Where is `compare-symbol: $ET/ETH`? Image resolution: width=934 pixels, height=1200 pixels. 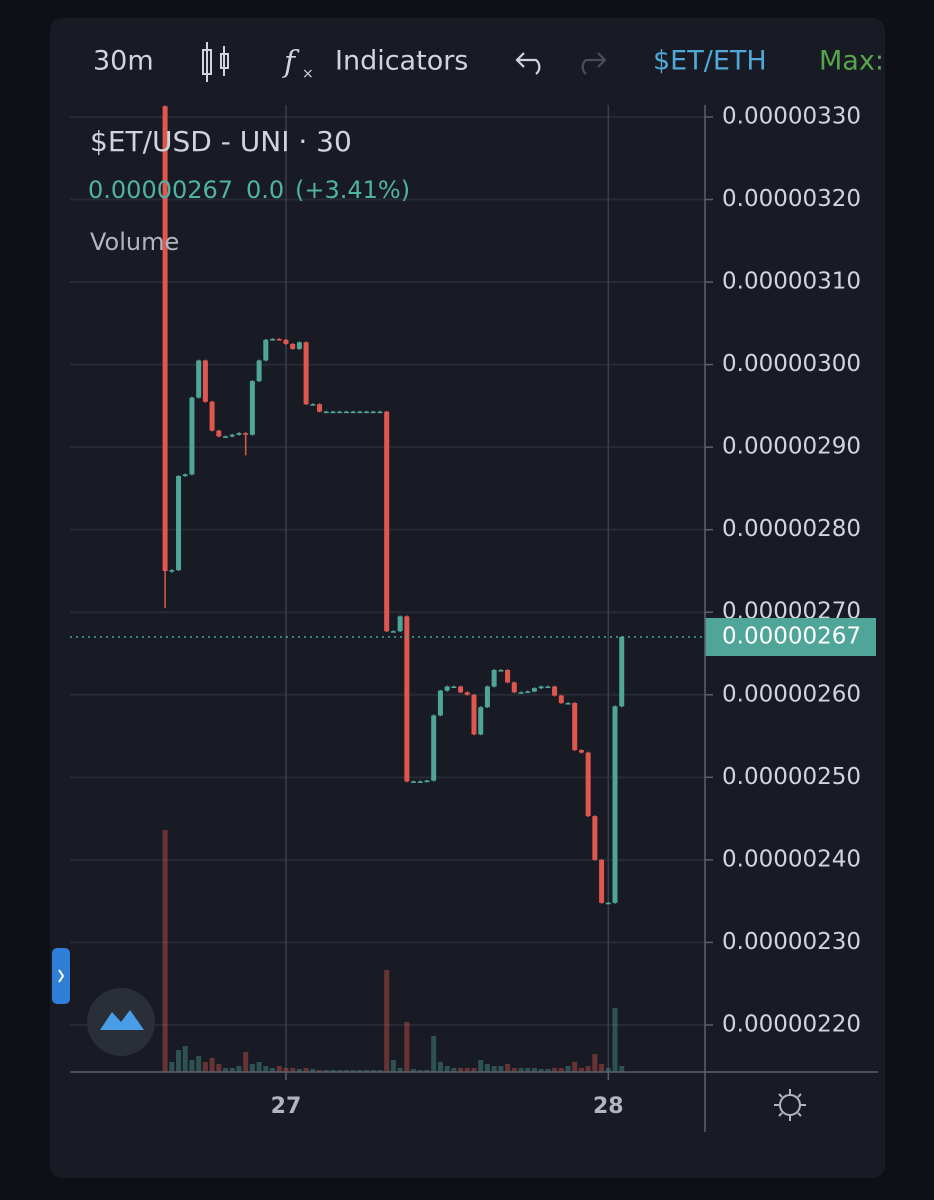
compare-symbol: $ET/ETH is located at coordinates (710, 61).